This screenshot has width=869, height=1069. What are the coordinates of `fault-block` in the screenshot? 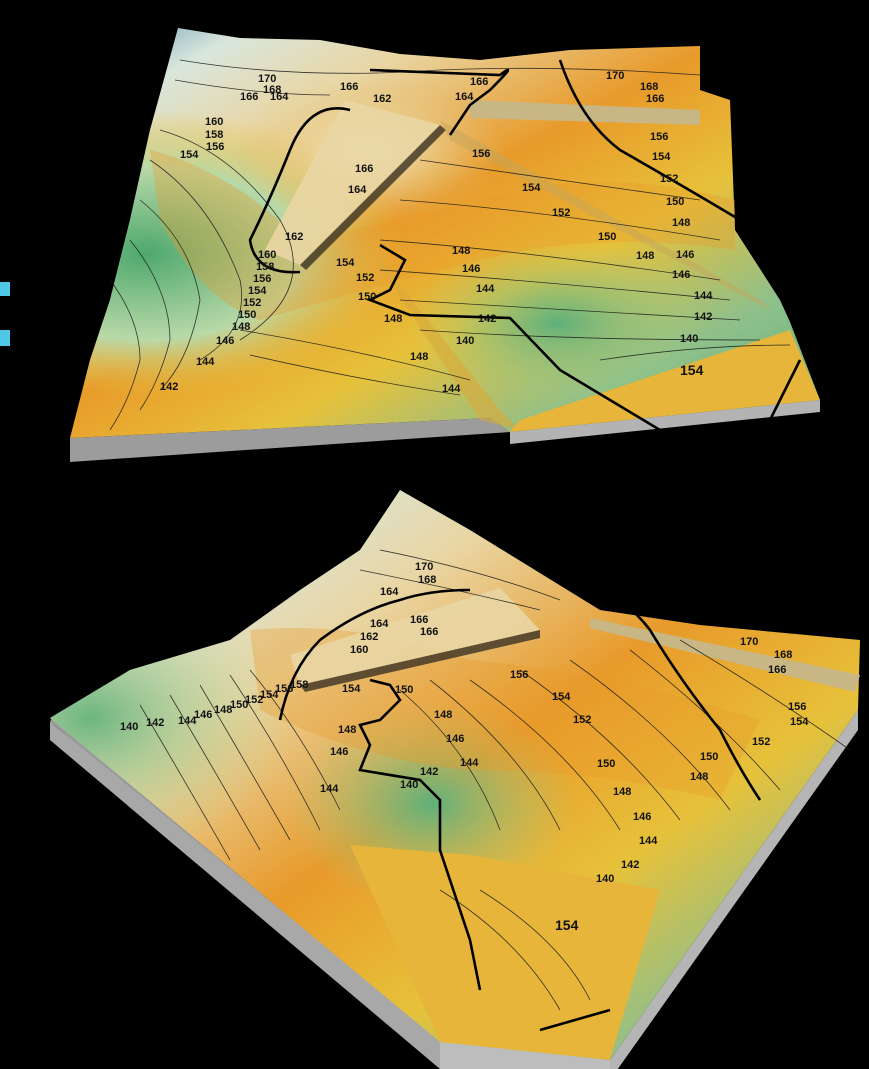 It's located at (352, 182).